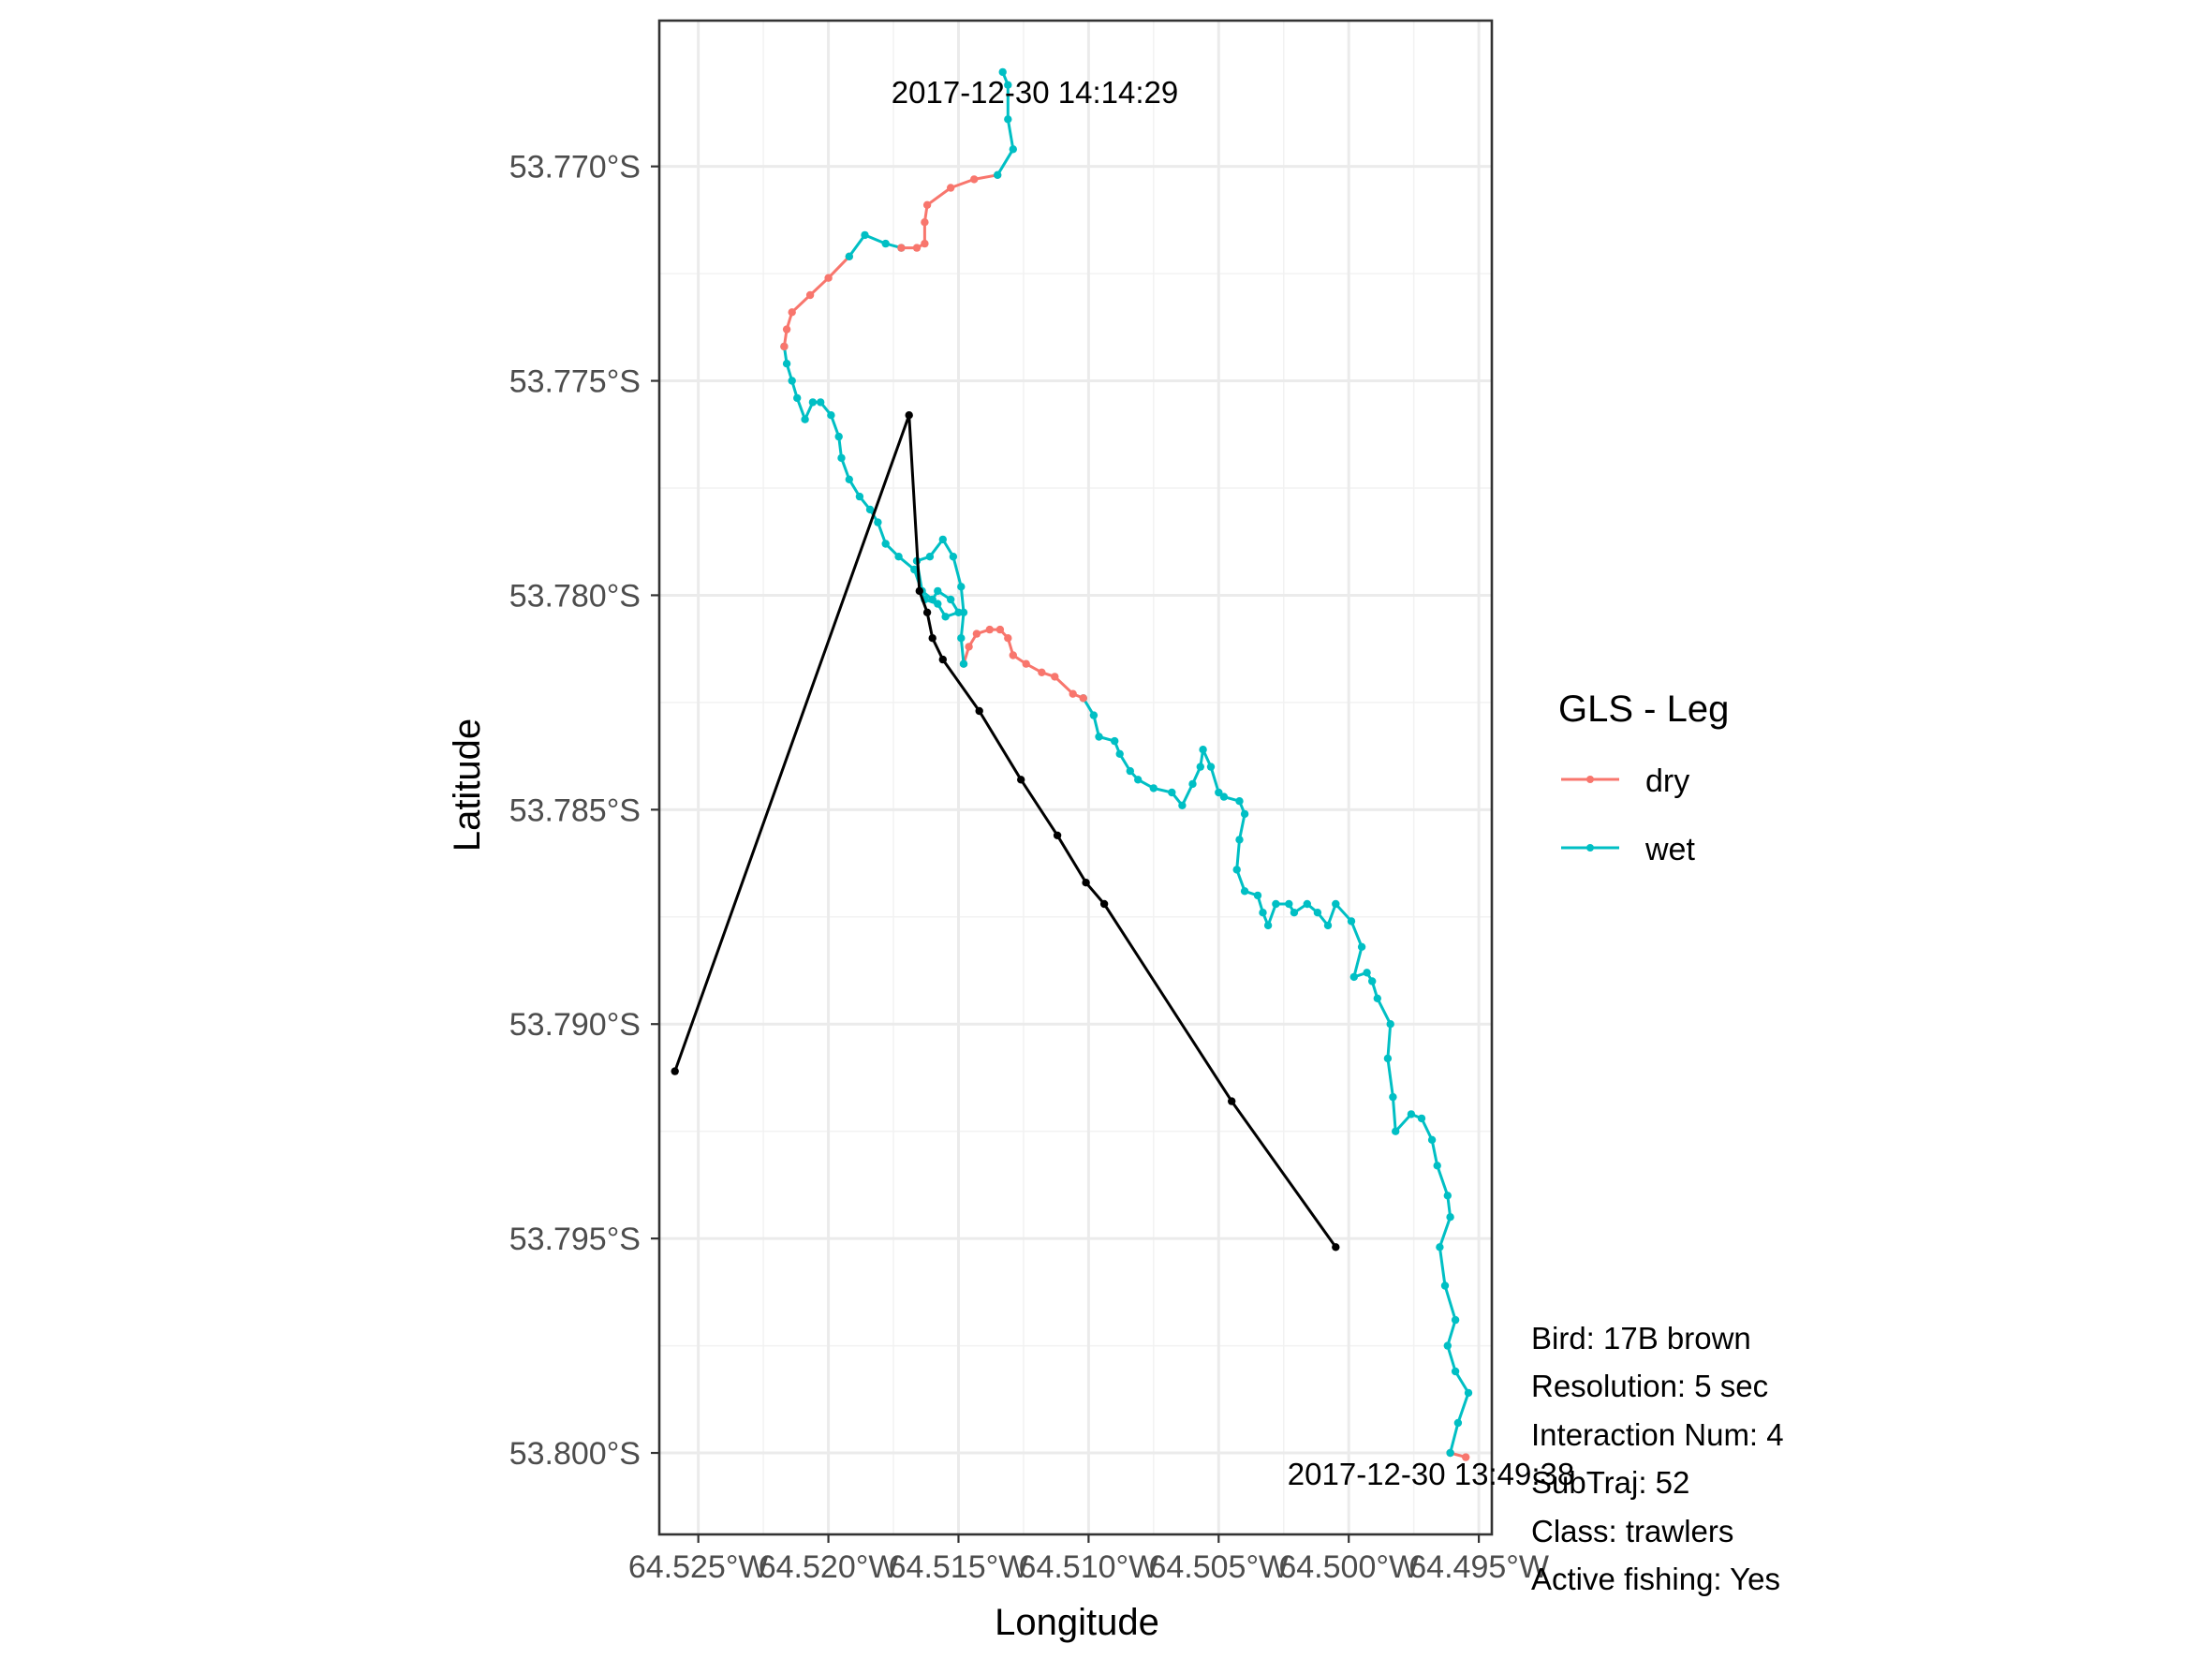 This screenshot has width=2212, height=1659. I want to click on y-tick-label-4: 53.790°S, so click(575, 1025).